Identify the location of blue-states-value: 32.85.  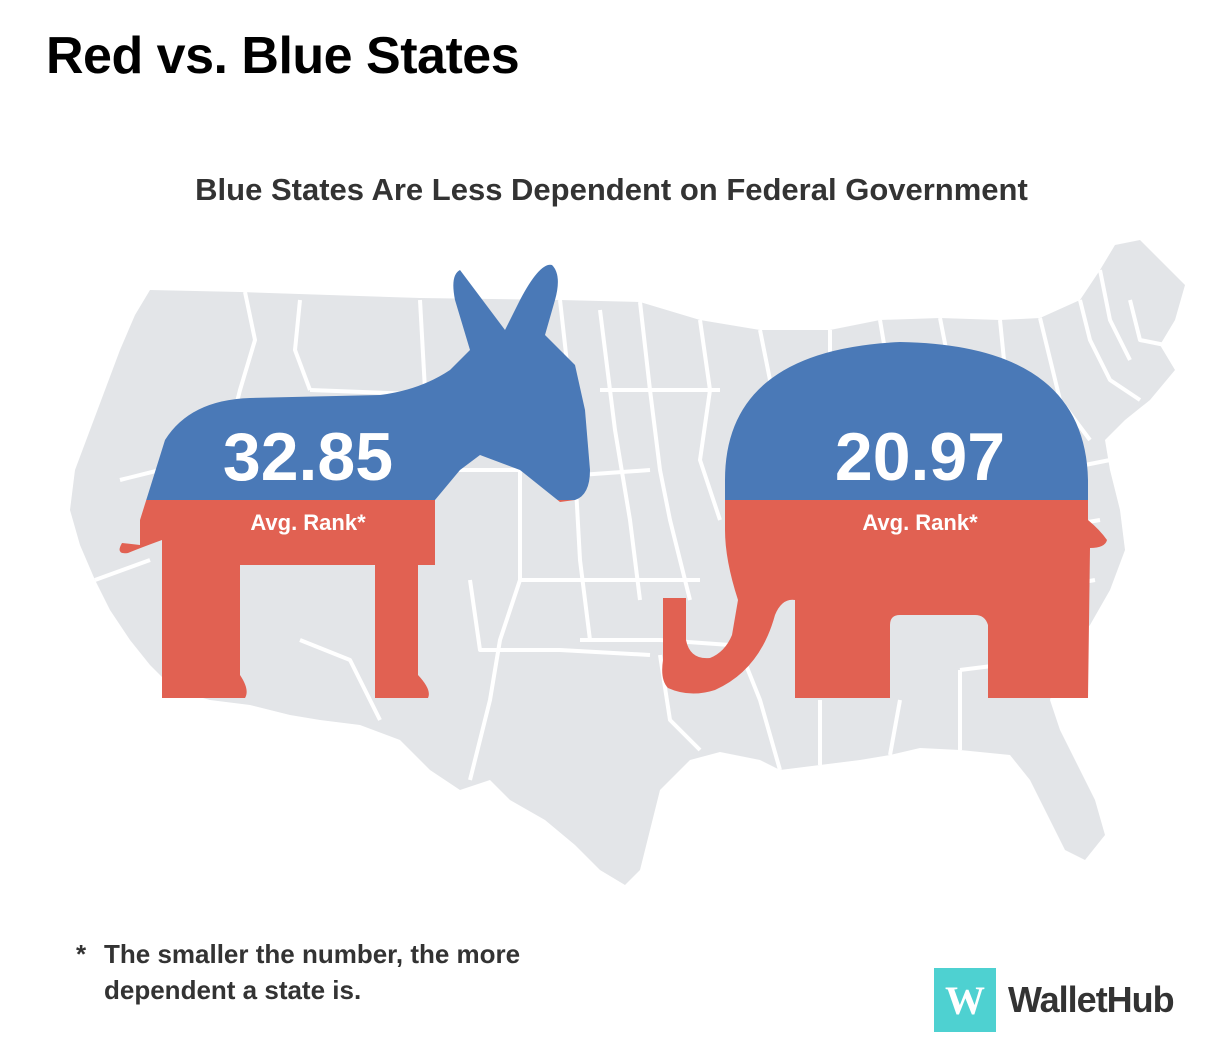
(308, 457).